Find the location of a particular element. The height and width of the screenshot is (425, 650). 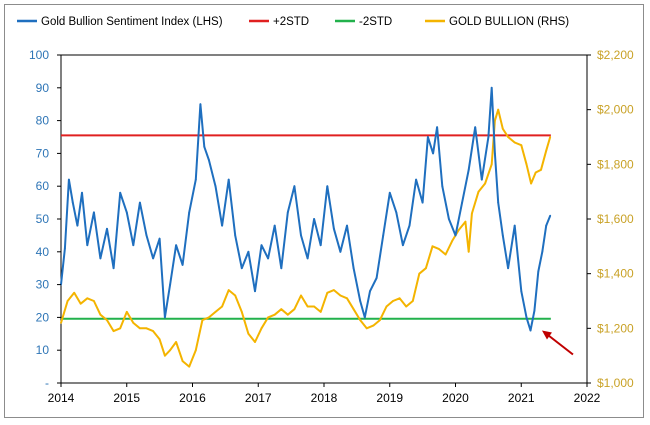

legend-label: +2STD is located at coordinates (291, 22).